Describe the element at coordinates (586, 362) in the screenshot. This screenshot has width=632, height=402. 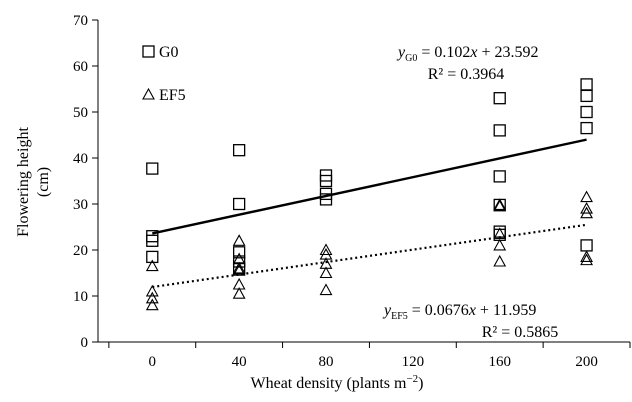
I see `x-tick-label: 200` at that location.